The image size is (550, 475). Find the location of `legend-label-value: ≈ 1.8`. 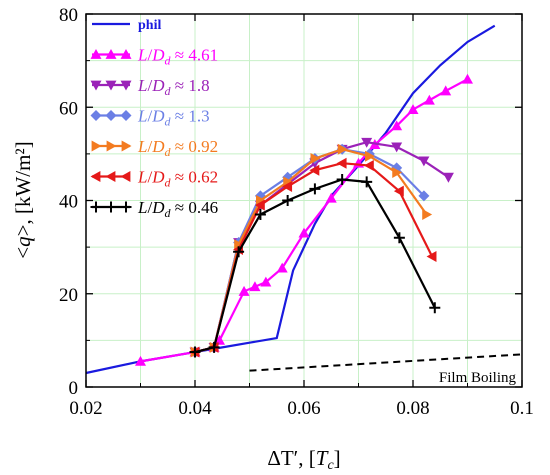

legend-label-value: ≈ 1.8 is located at coordinates (189, 85).